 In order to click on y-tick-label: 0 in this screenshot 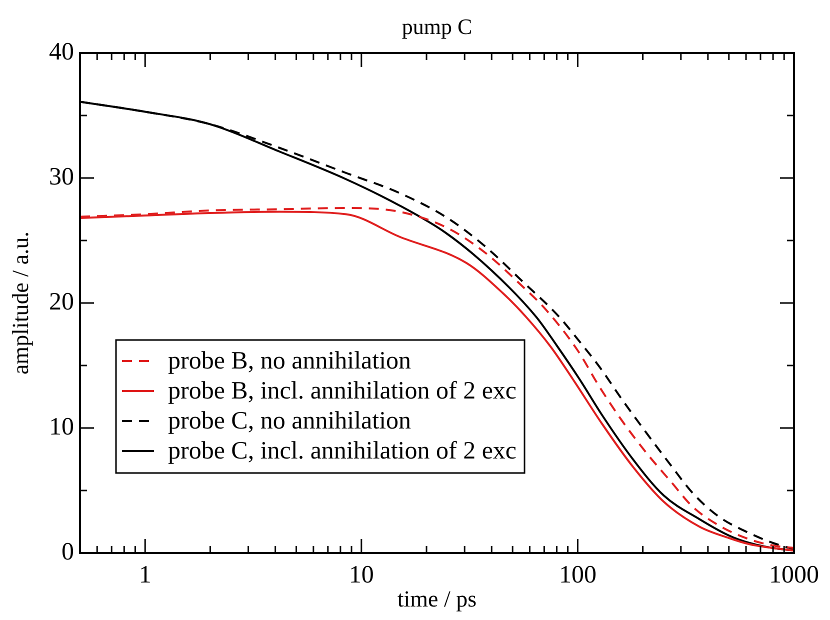, I will do `click(68, 552)`.